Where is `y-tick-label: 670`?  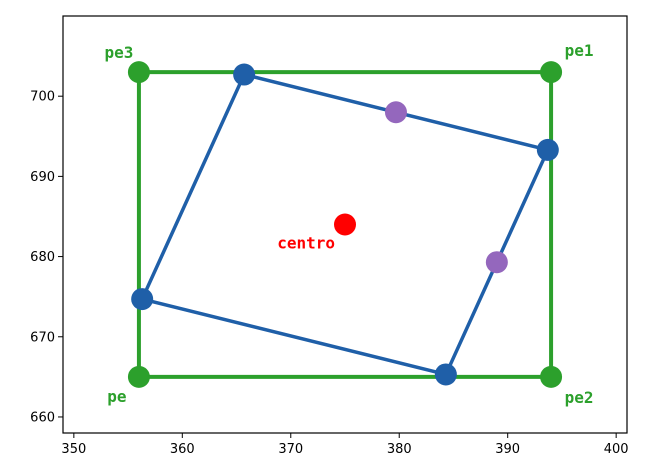 y-tick-label: 670 is located at coordinates (42, 337).